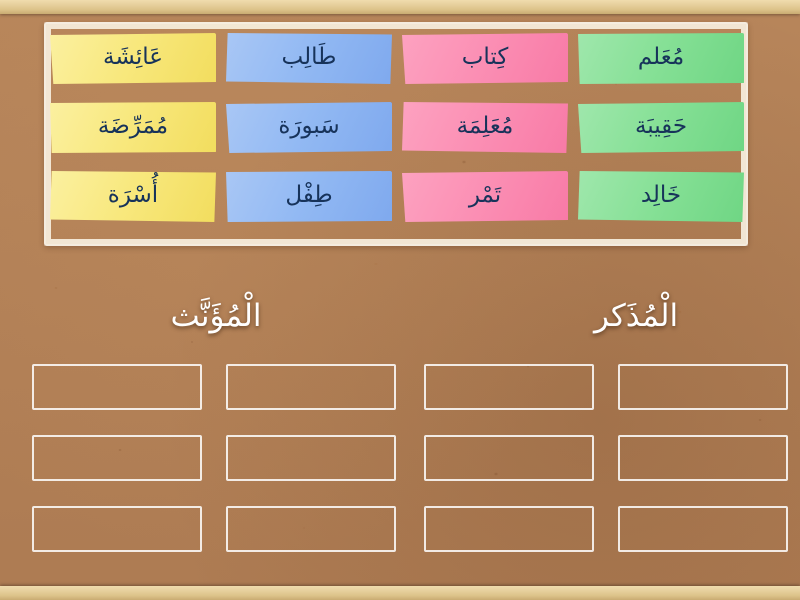  I want to click on word-tile: أُسْرَة, so click(133, 196).